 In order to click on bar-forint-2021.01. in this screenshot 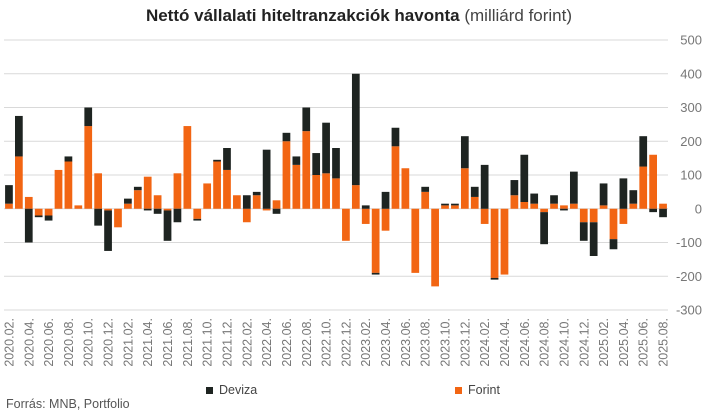, I will do `click(118, 218)`.